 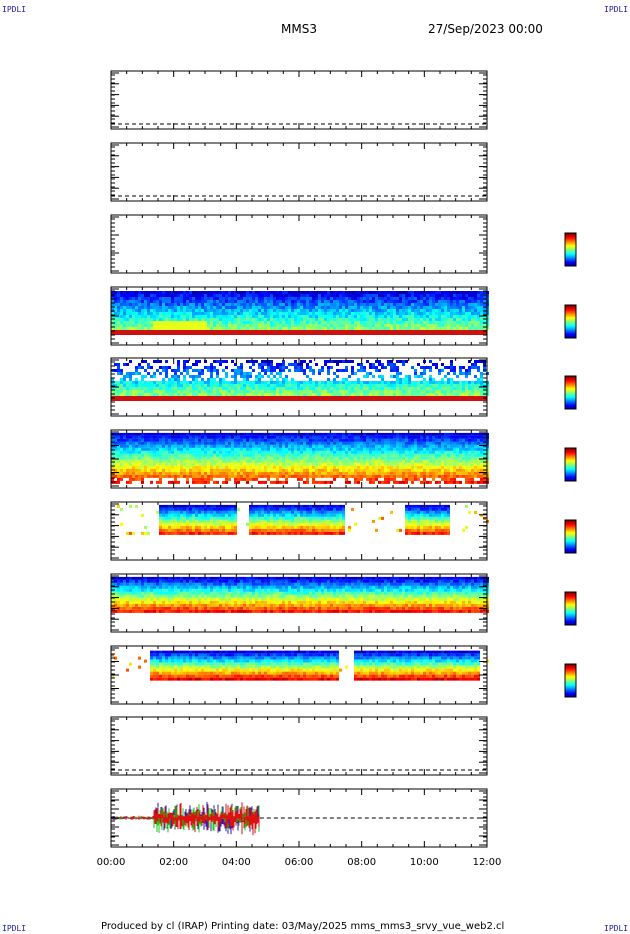 I want to click on corner-label-bottom-right: IPDLI, so click(x=616, y=928).